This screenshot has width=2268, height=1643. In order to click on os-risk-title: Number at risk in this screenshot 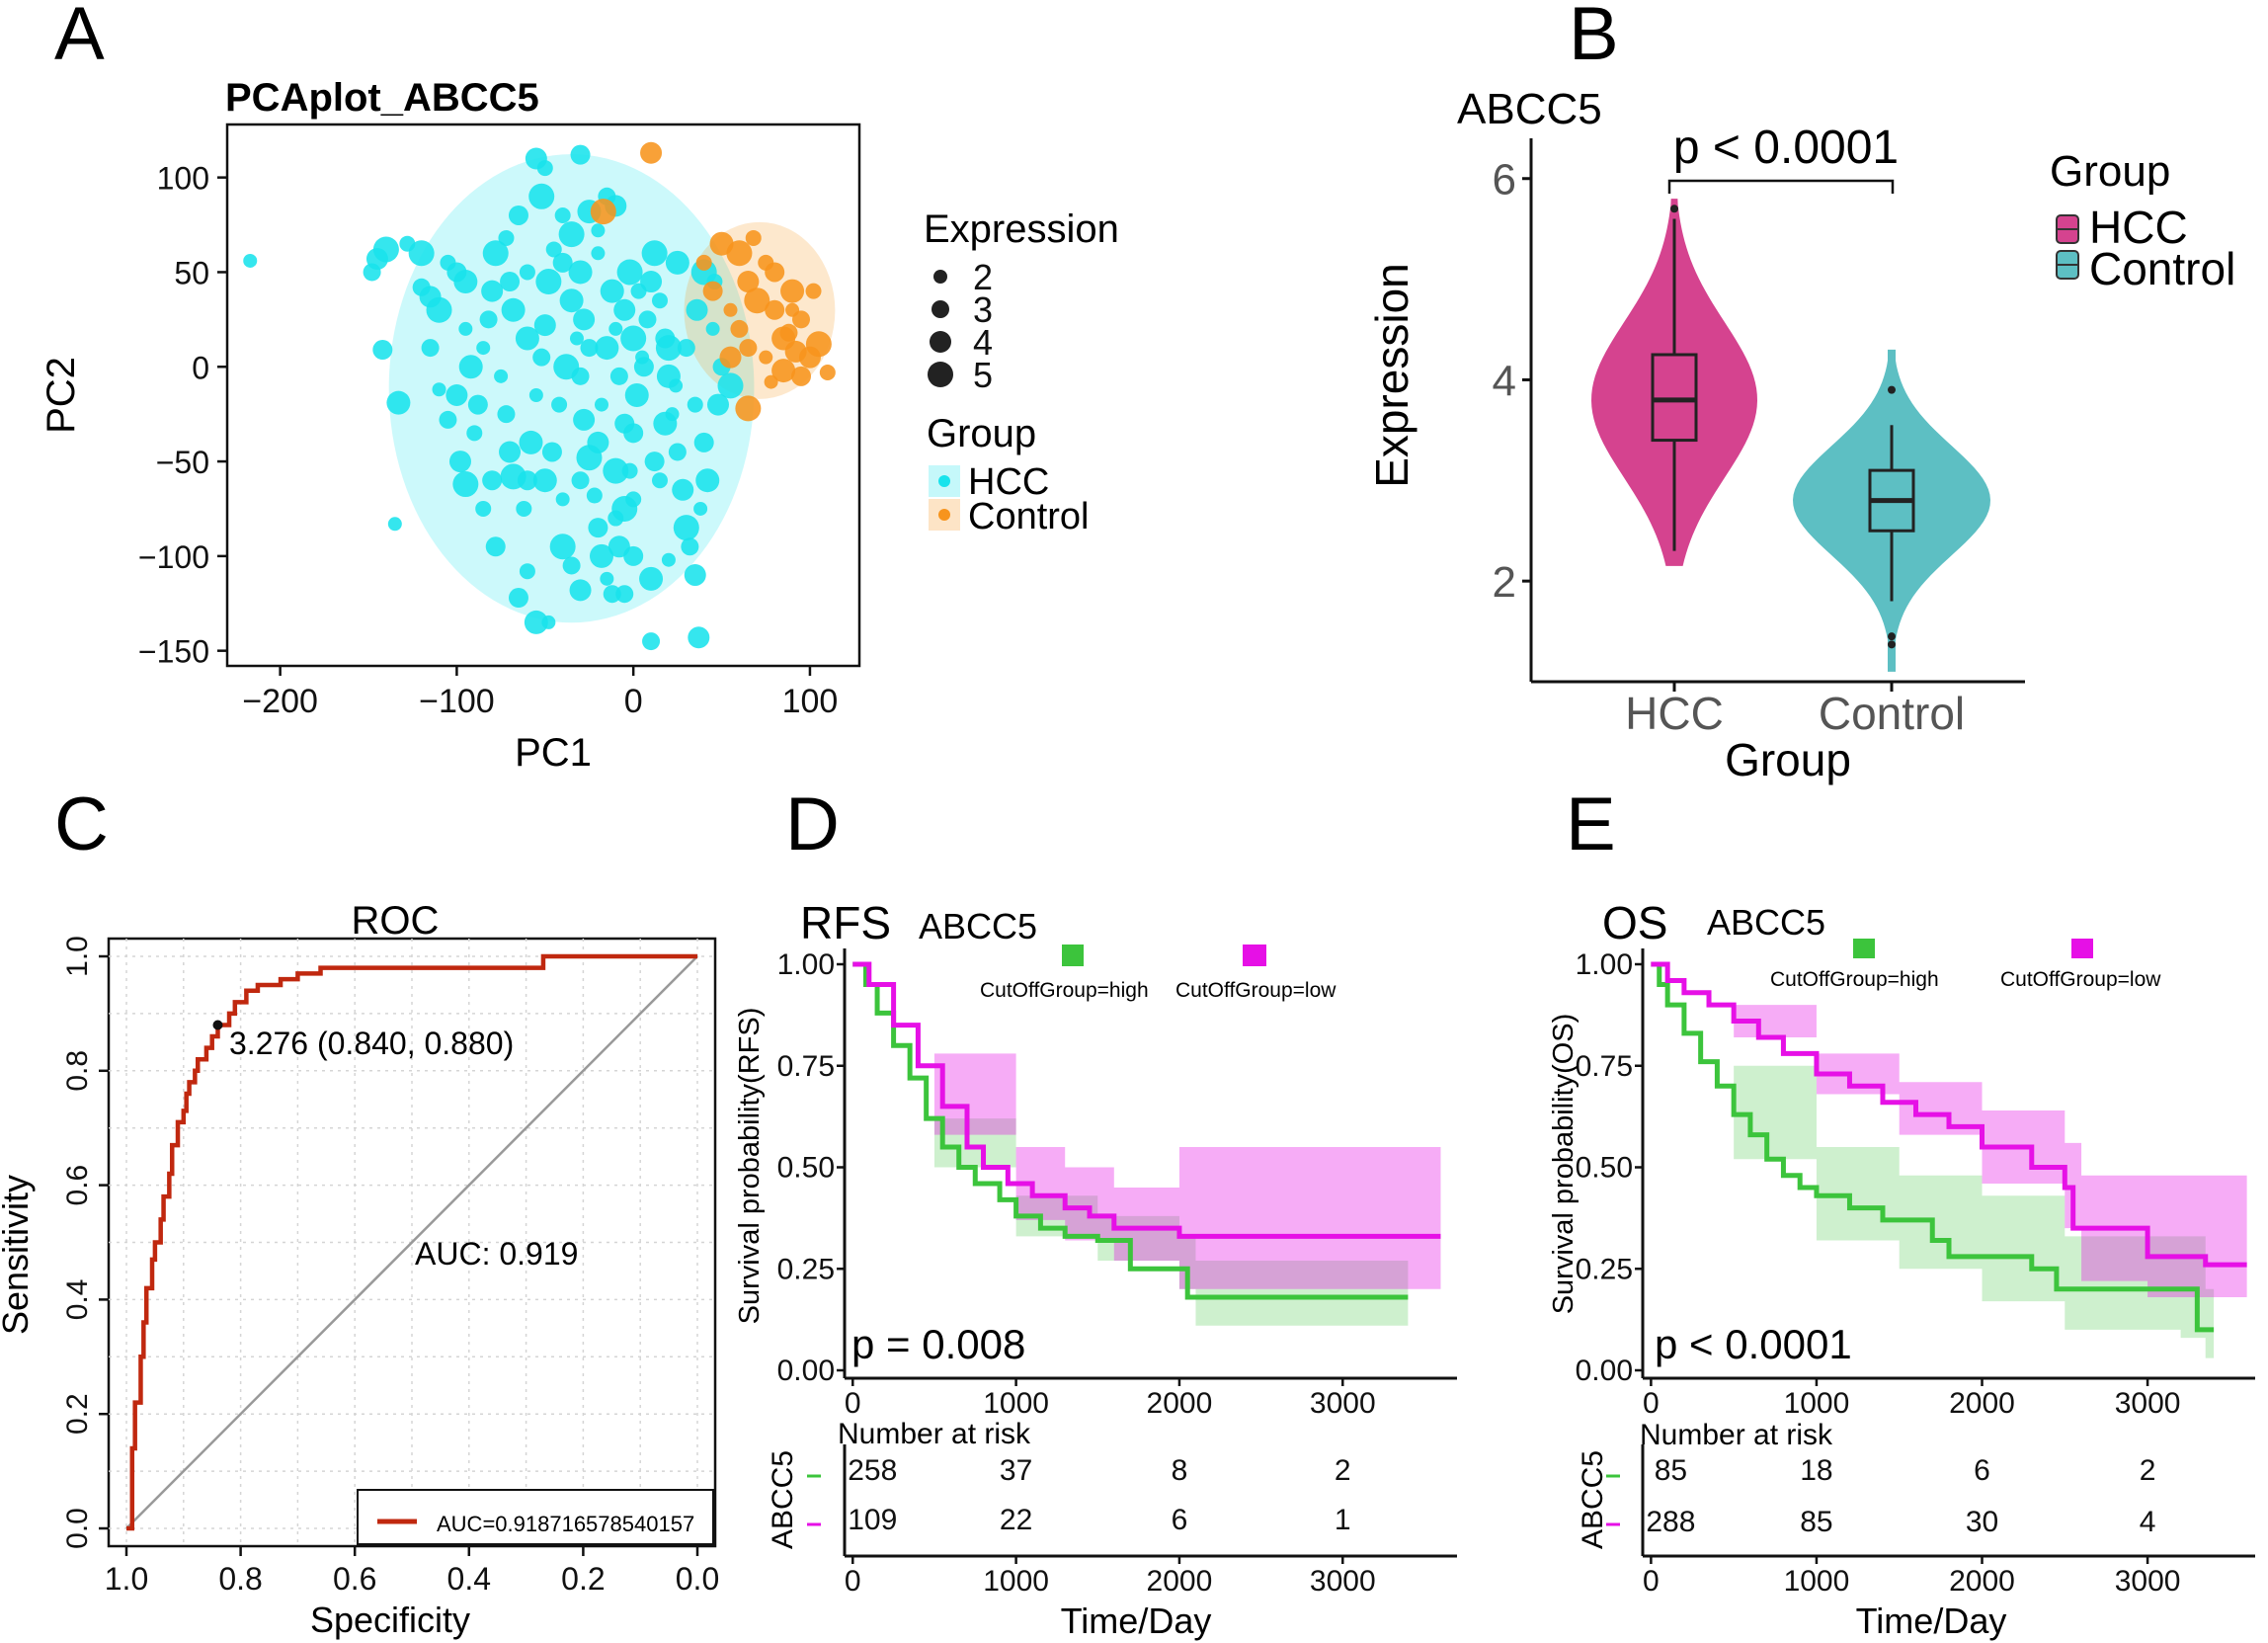, I will do `click(1736, 1435)`.